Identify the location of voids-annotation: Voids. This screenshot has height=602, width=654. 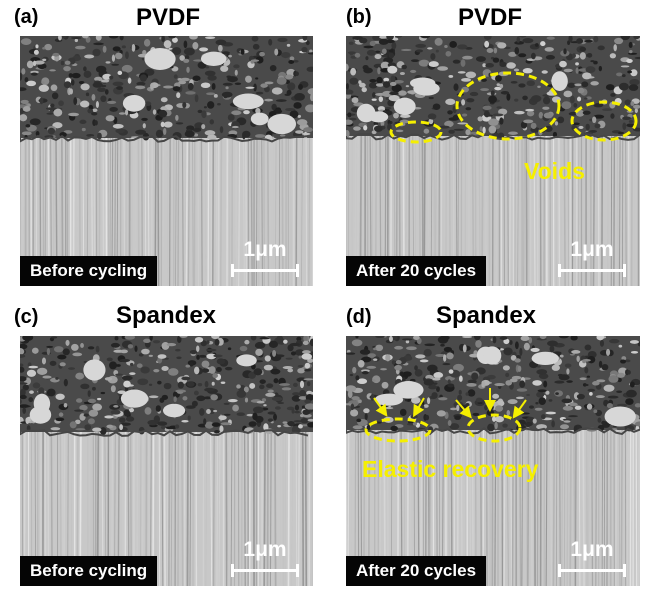
(554, 171).